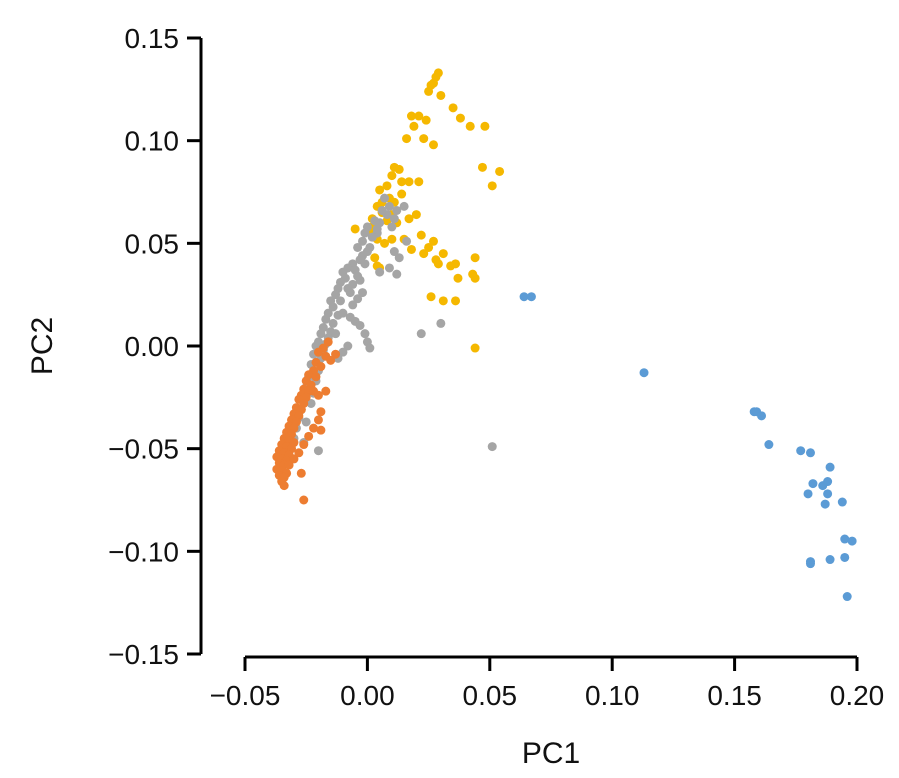 Image resolution: width=899 pixels, height=778 pixels. What do you see at coordinates (612, 695) in the screenshot?
I see `x-tick-label: 0.10` at bounding box center [612, 695].